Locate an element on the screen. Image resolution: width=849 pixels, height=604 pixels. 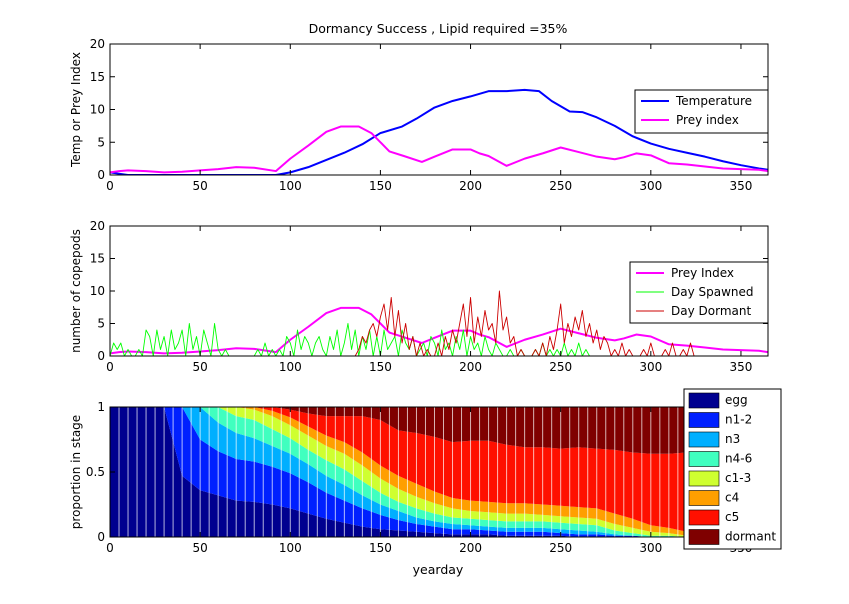
x-axis-label: yearday is located at coordinates (438, 569).